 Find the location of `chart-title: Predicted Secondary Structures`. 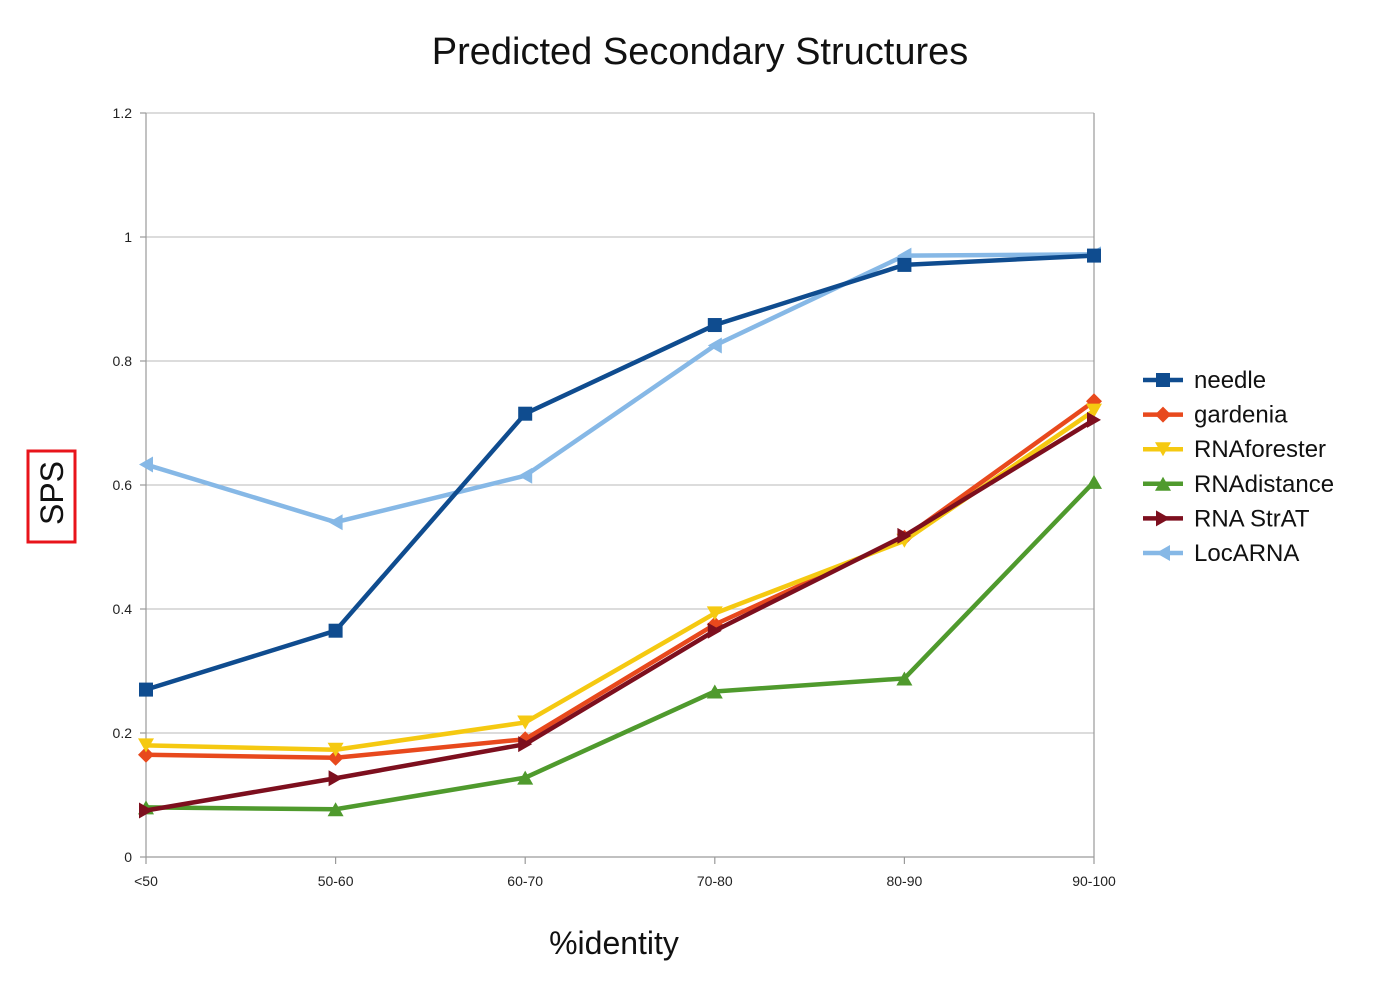

chart-title: Predicted Secondary Structures is located at coordinates (700, 52).